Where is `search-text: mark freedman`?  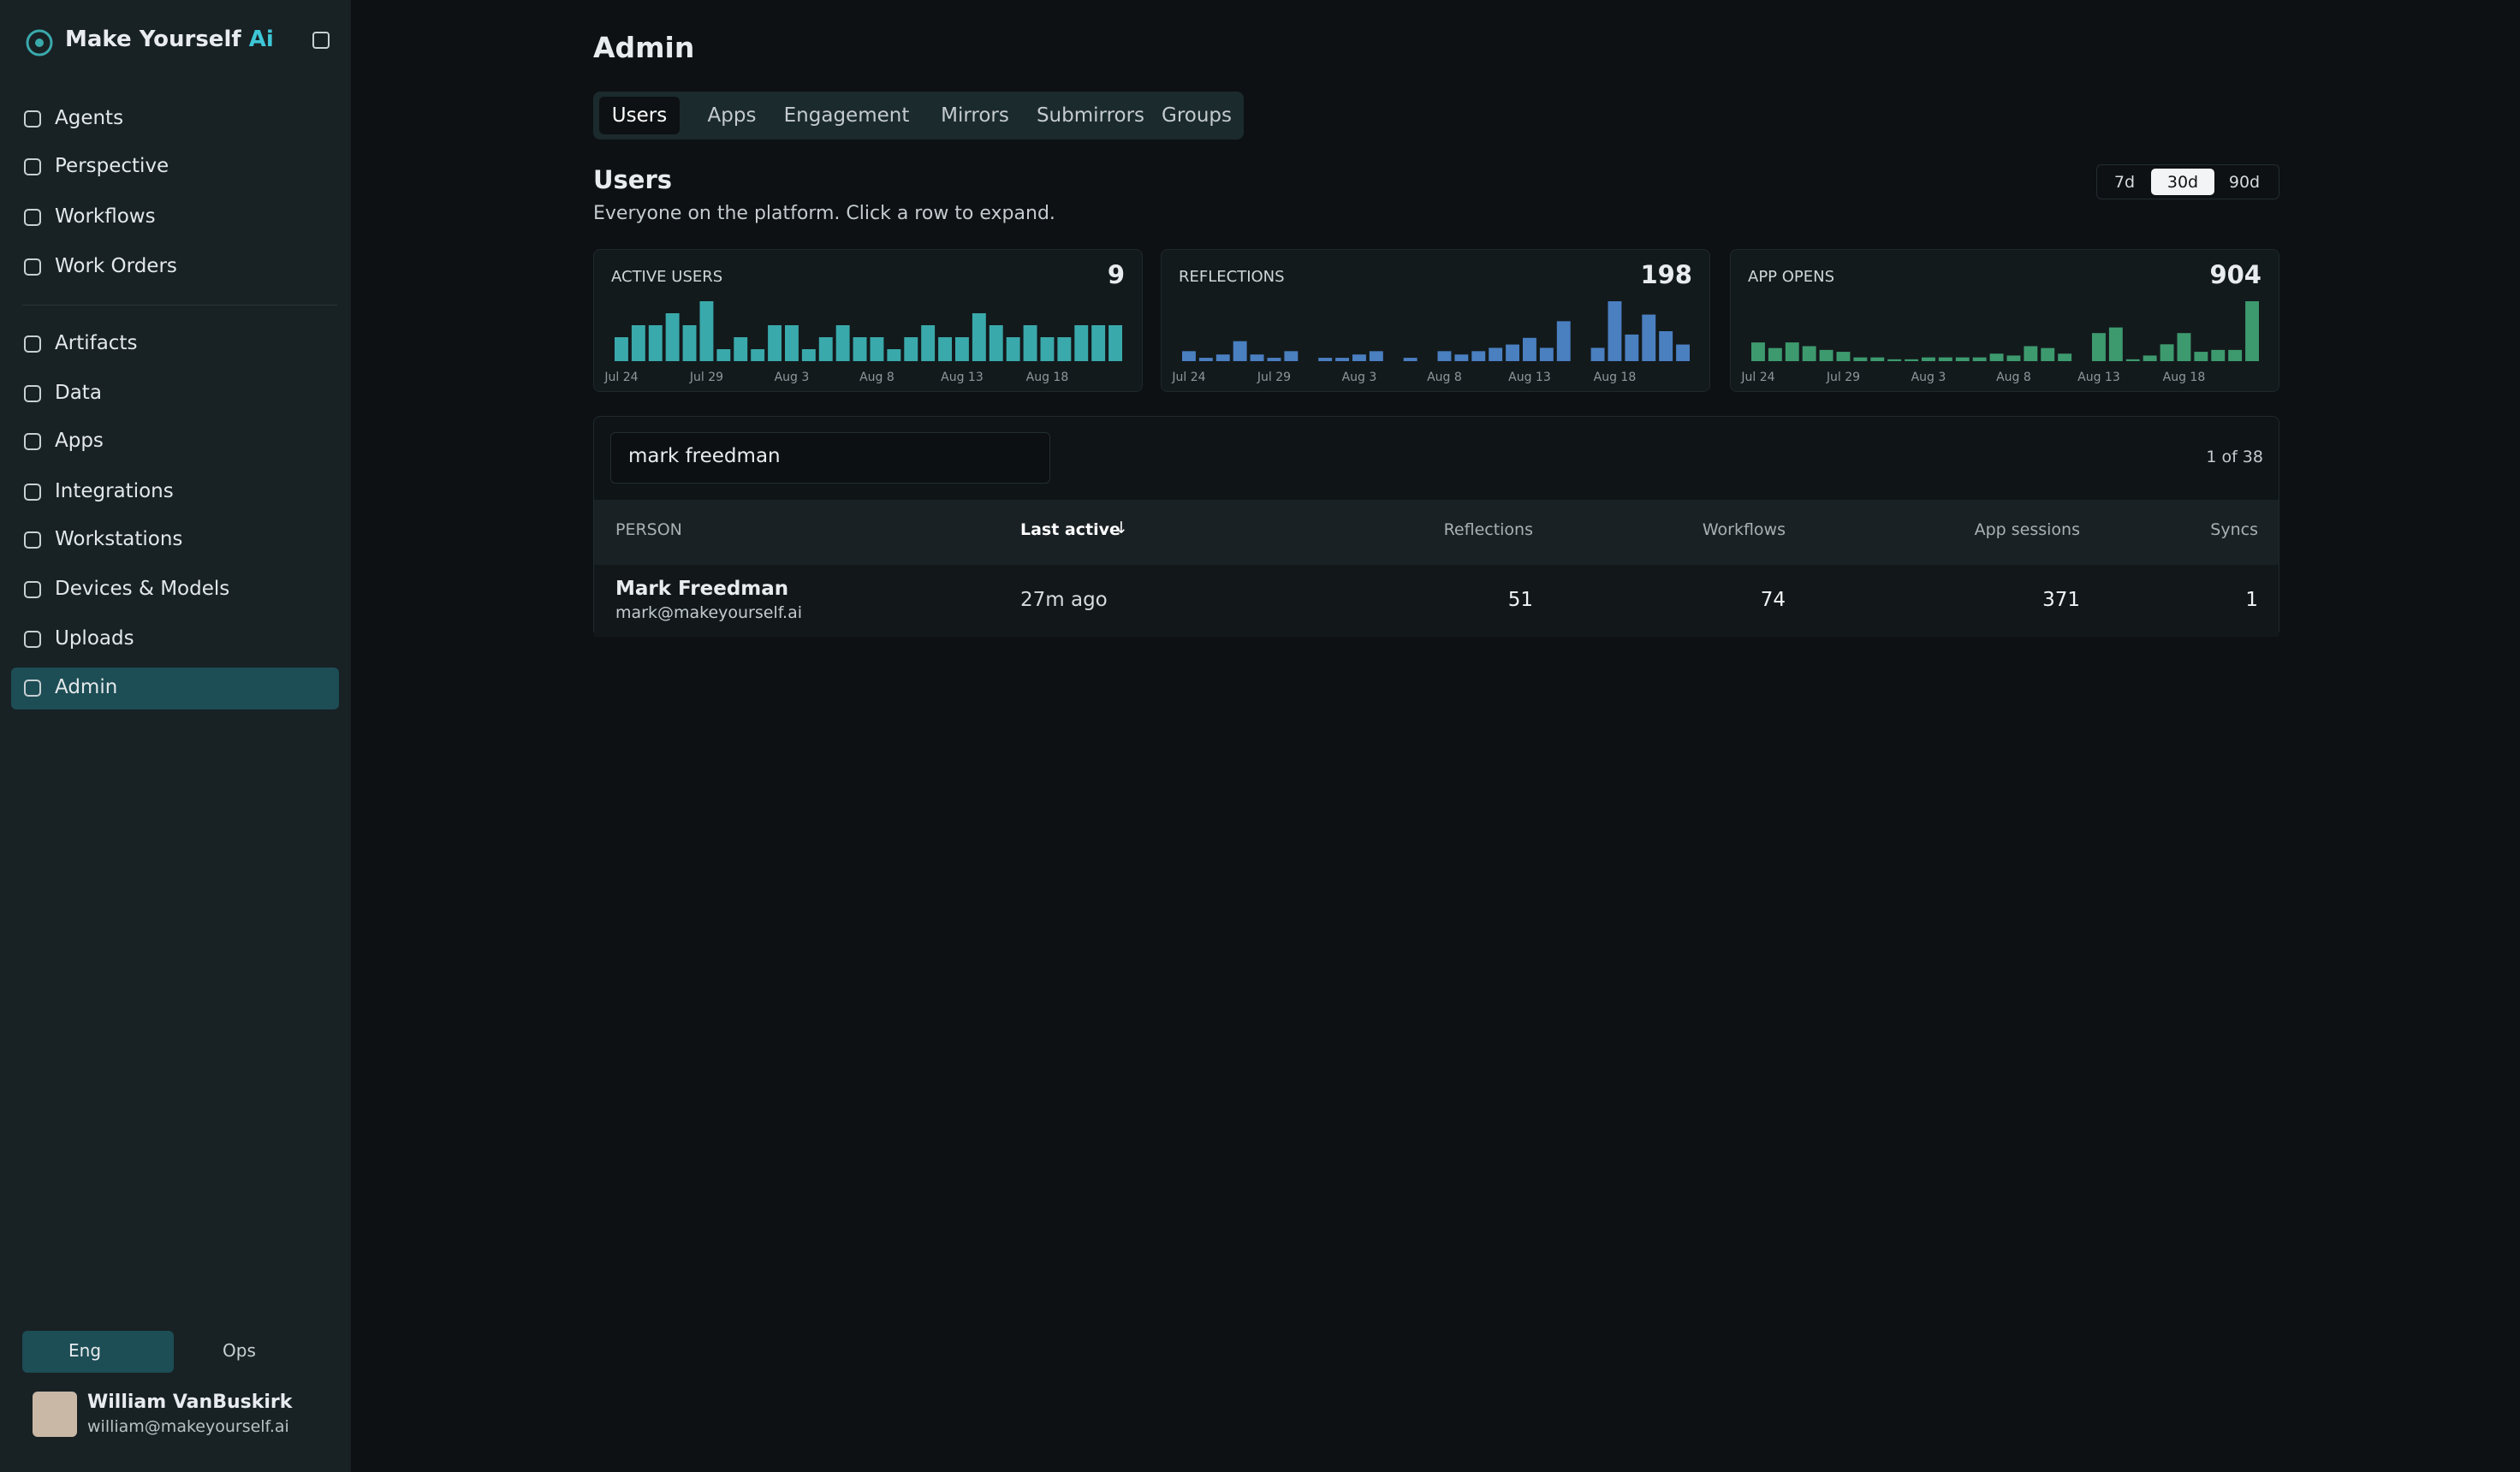 search-text: mark freedman is located at coordinates (704, 456).